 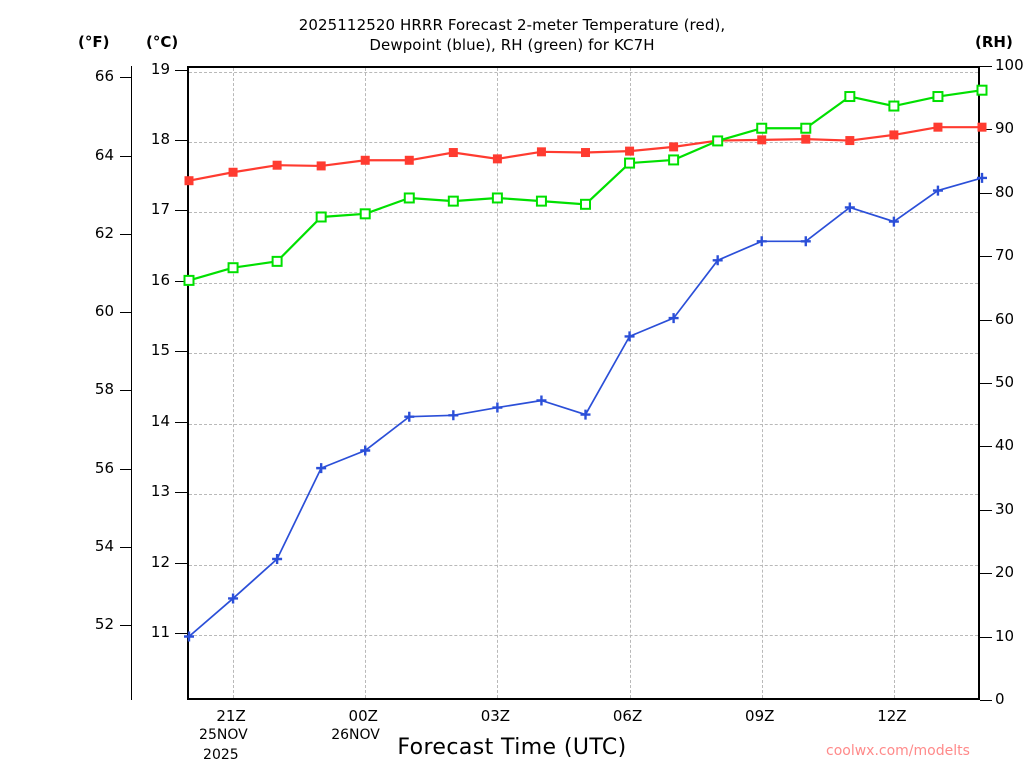 What do you see at coordinates (104, 624) in the screenshot?
I see `fahrenheit-tick-label: 52` at bounding box center [104, 624].